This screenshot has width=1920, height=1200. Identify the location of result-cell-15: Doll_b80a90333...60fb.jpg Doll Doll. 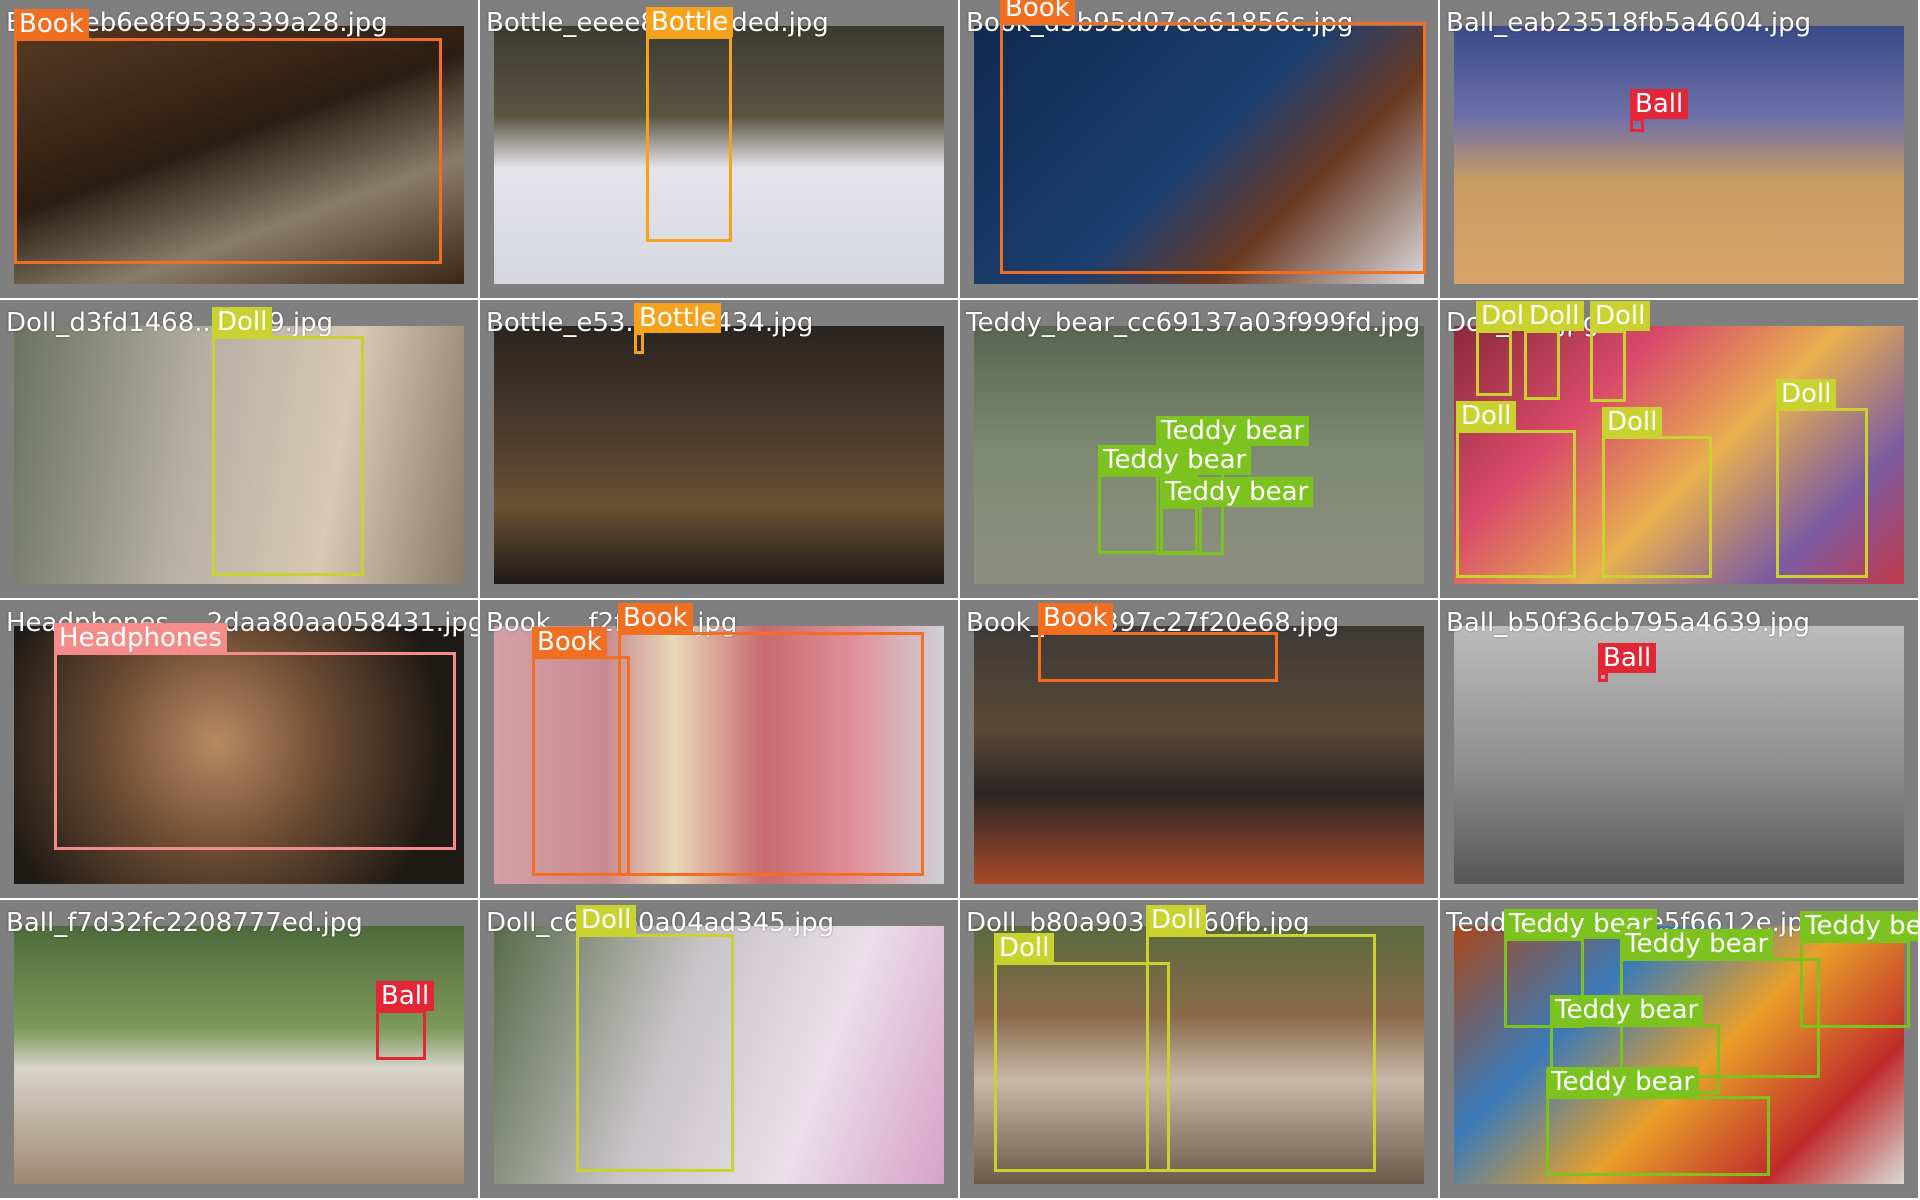
(1200, 1050).